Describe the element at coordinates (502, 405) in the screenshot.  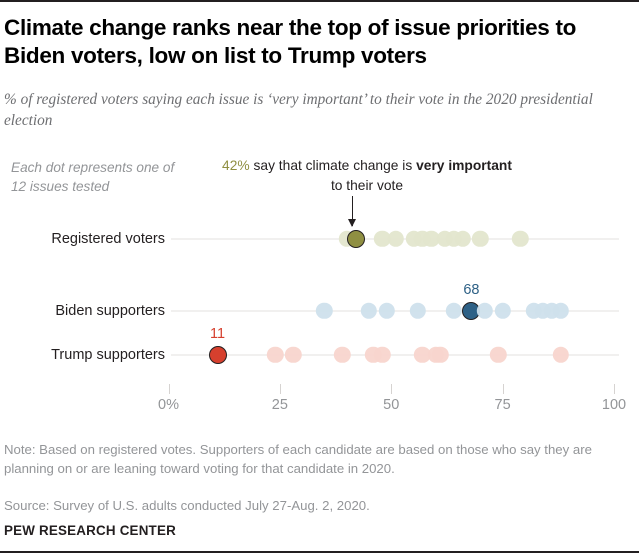
I see `axis-tick-label: 75` at that location.